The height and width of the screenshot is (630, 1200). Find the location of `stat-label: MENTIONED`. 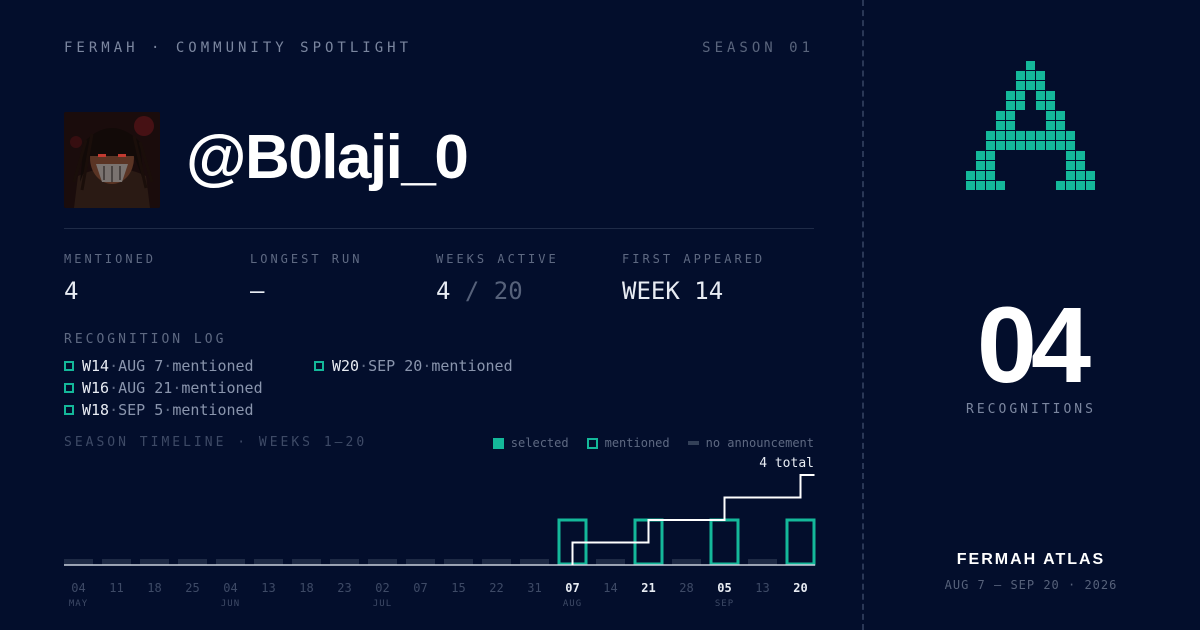

stat-label: MENTIONED is located at coordinates (110, 259).